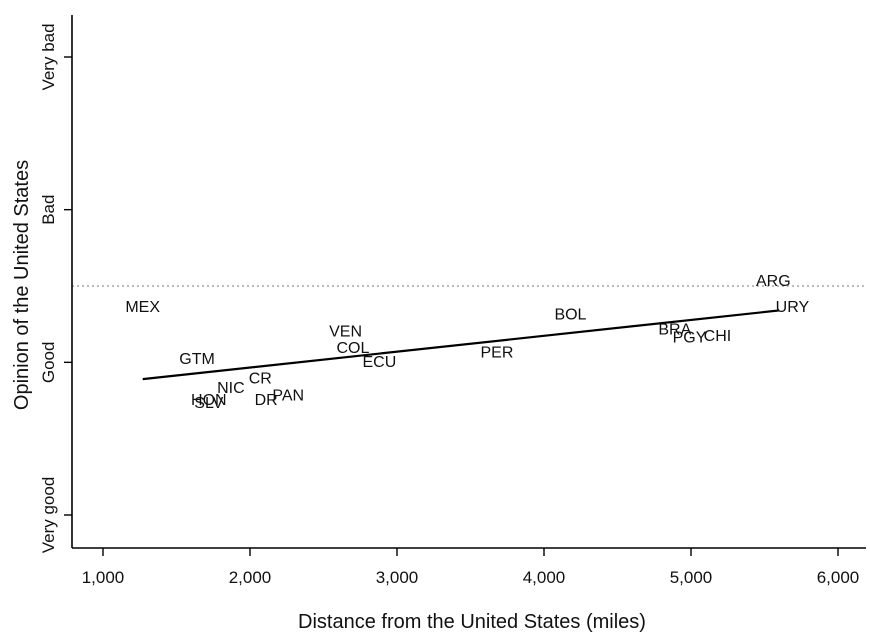  What do you see at coordinates (48, 515) in the screenshot?
I see `y-tick-label: Very good` at bounding box center [48, 515].